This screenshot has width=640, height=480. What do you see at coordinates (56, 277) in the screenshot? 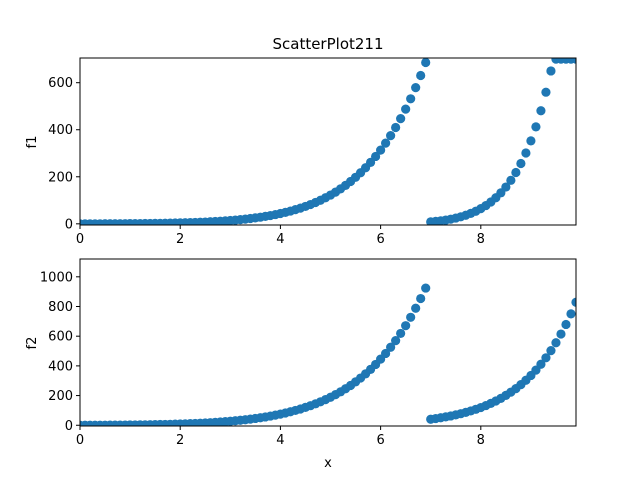
I see `y-tick-label: 1000` at bounding box center [56, 277].